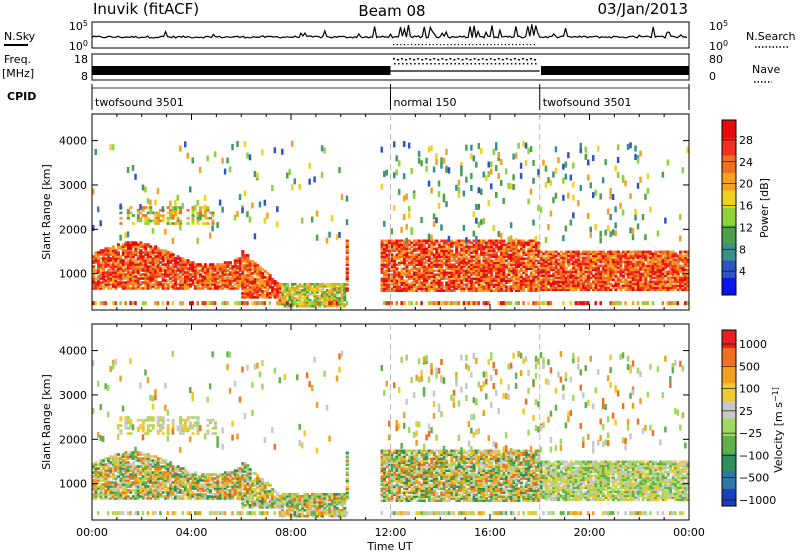 This screenshot has height=554, width=800. Describe the element at coordinates (487, 64) in the screenshot. I see `nave-dot` at that location.